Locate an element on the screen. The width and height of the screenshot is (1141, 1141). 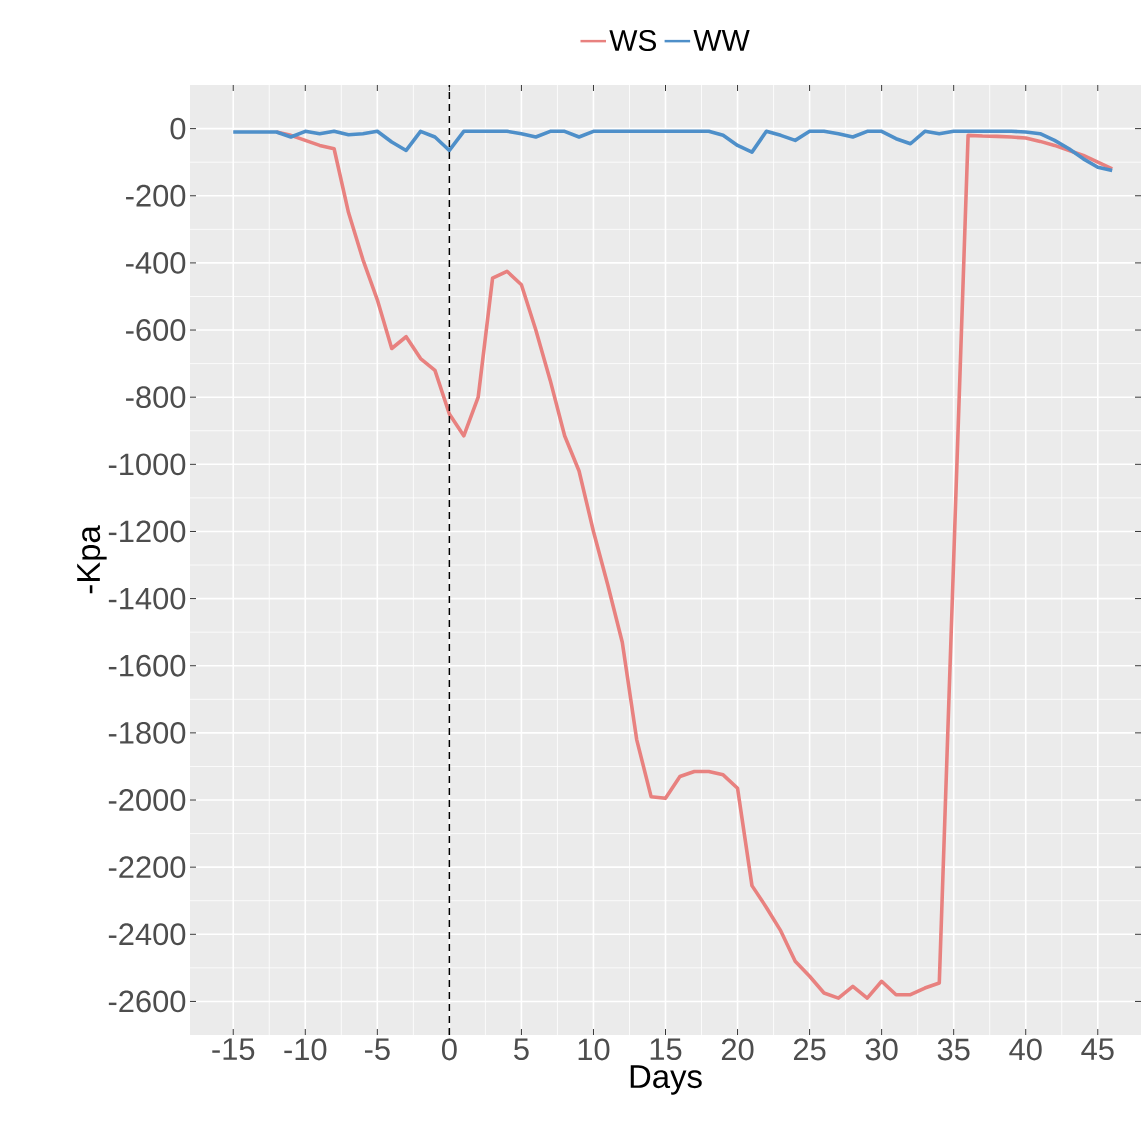
legend-label: WW is located at coordinates (721, 40).